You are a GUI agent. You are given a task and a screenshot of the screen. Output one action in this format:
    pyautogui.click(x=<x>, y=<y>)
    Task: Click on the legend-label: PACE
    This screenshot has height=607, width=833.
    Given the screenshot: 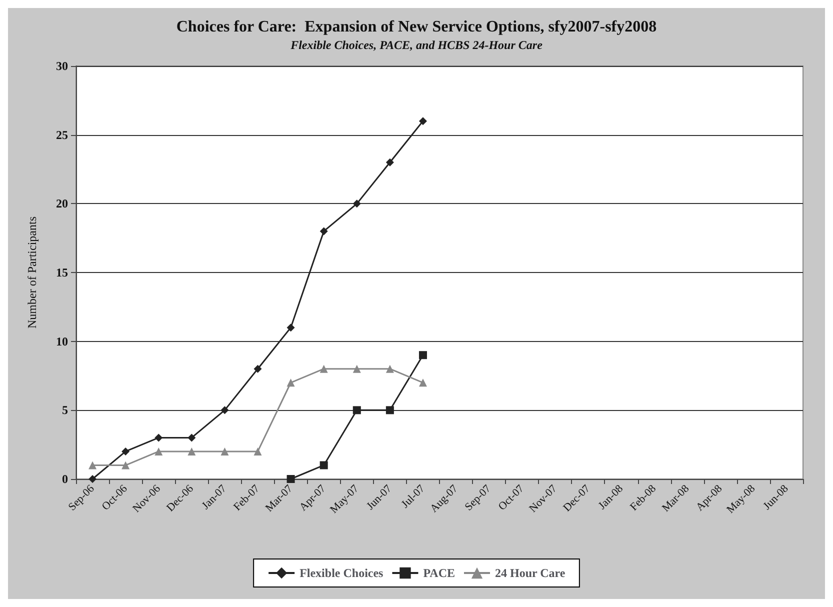 What is the action you would take?
    pyautogui.click(x=439, y=573)
    